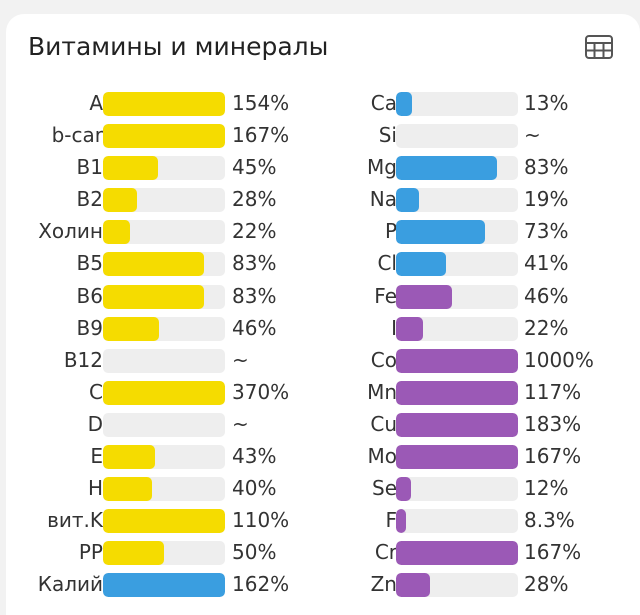 This screenshot has width=640, height=615. I want to click on nutrient-label: Ca, so click(383, 103).